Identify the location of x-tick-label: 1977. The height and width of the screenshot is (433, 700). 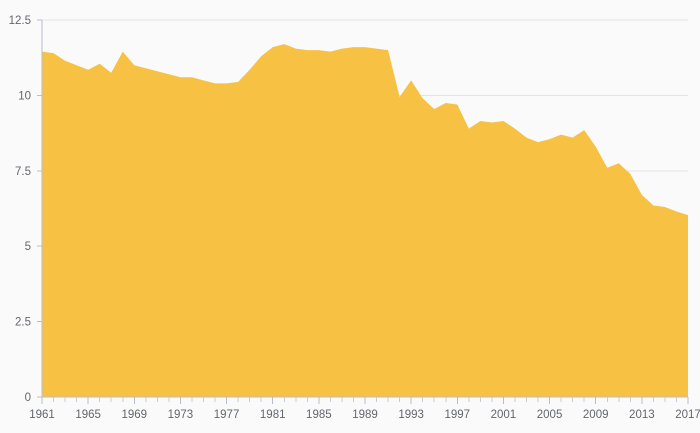
(227, 415).